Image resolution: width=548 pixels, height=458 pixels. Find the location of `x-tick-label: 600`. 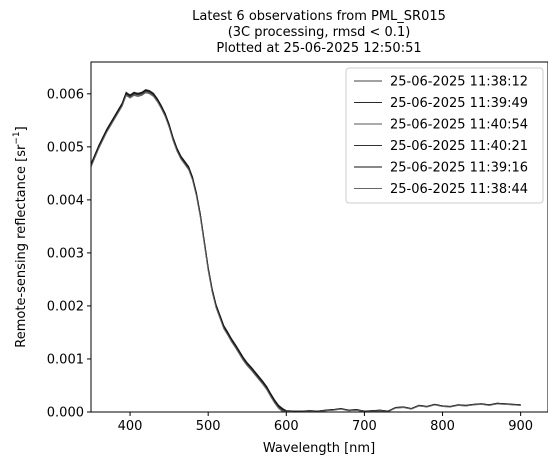

x-tick-label: 600 is located at coordinates (286, 426).